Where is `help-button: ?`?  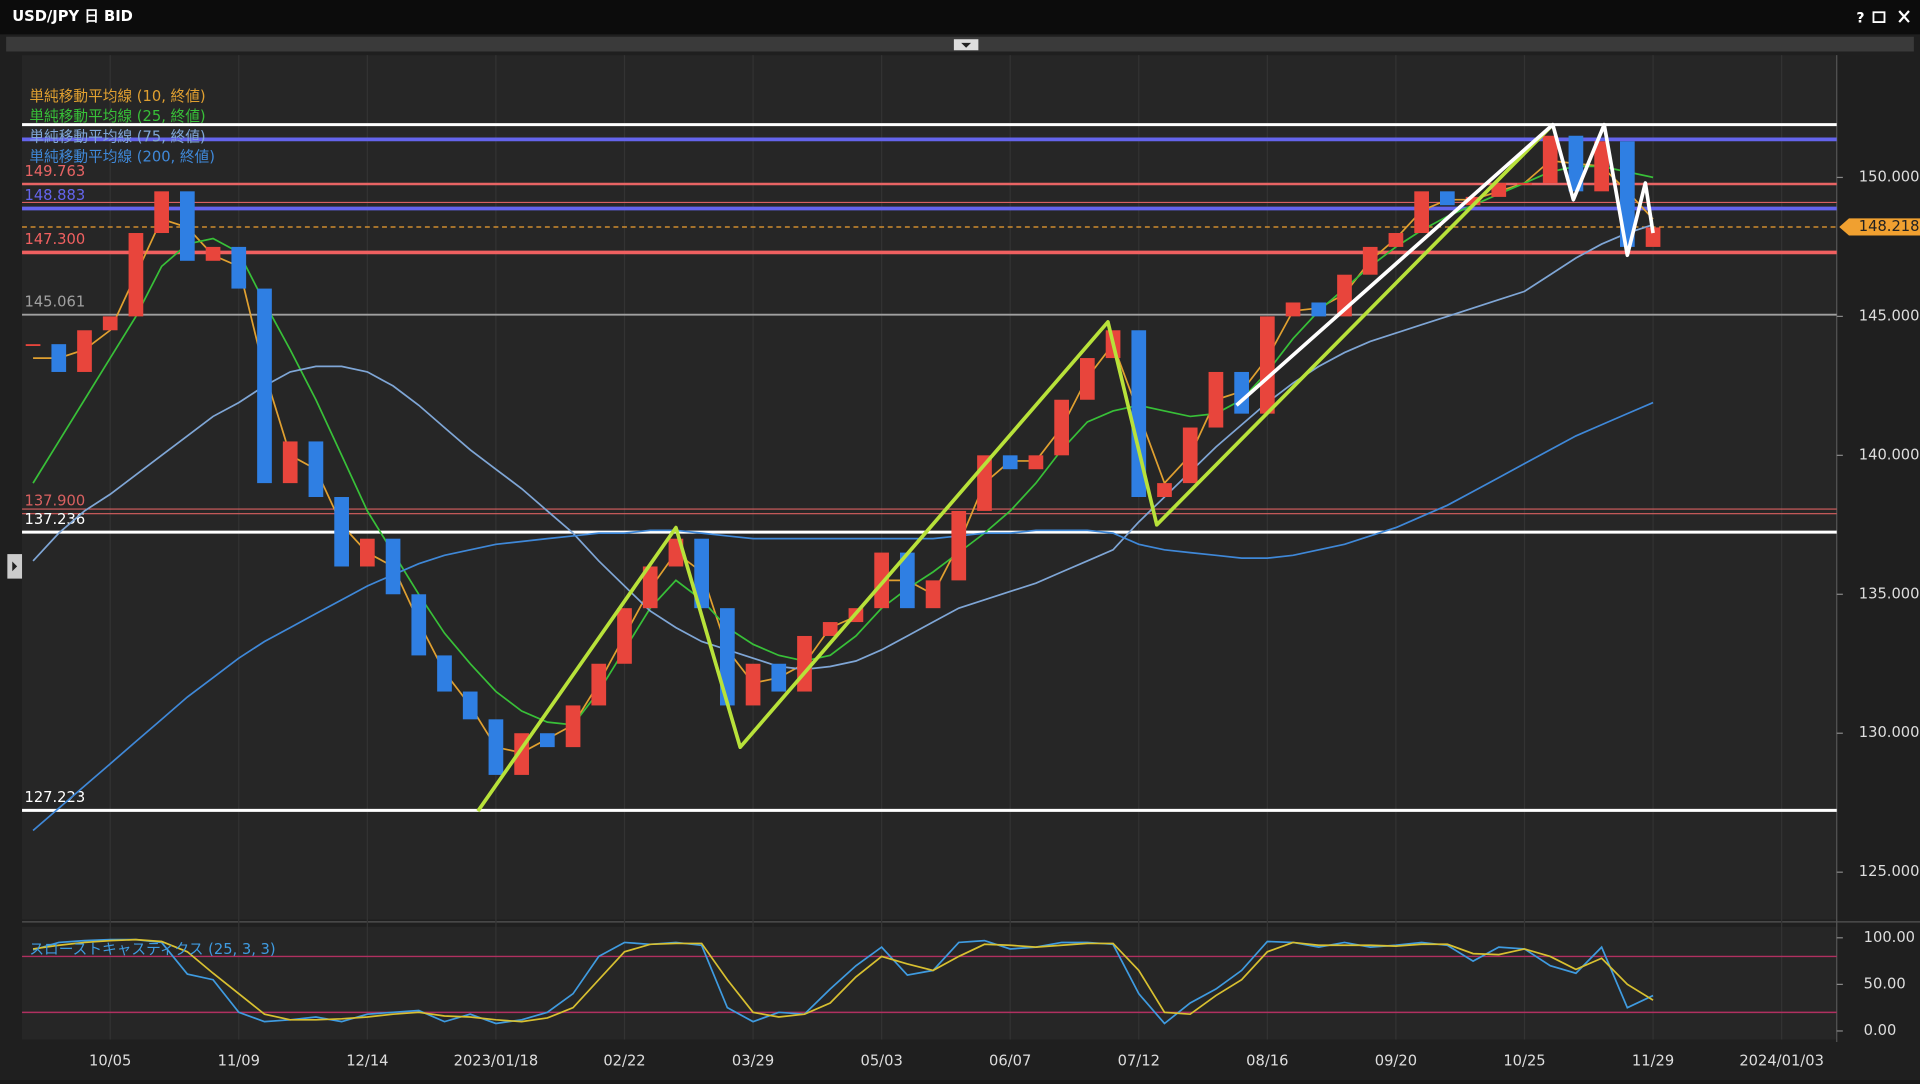
help-button: ? is located at coordinates (1860, 18).